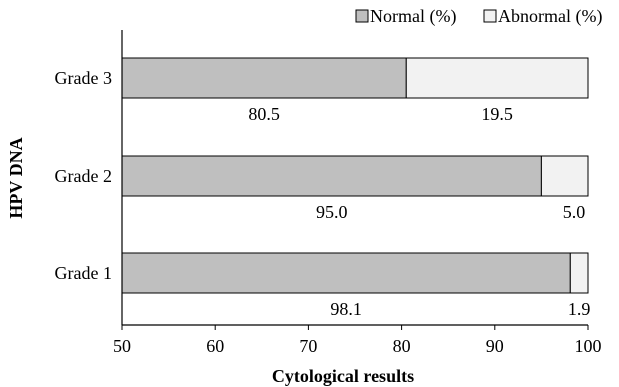 This screenshot has height=387, width=619. Describe the element at coordinates (122, 346) in the screenshot. I see `x-tick-label-50: 50` at that location.